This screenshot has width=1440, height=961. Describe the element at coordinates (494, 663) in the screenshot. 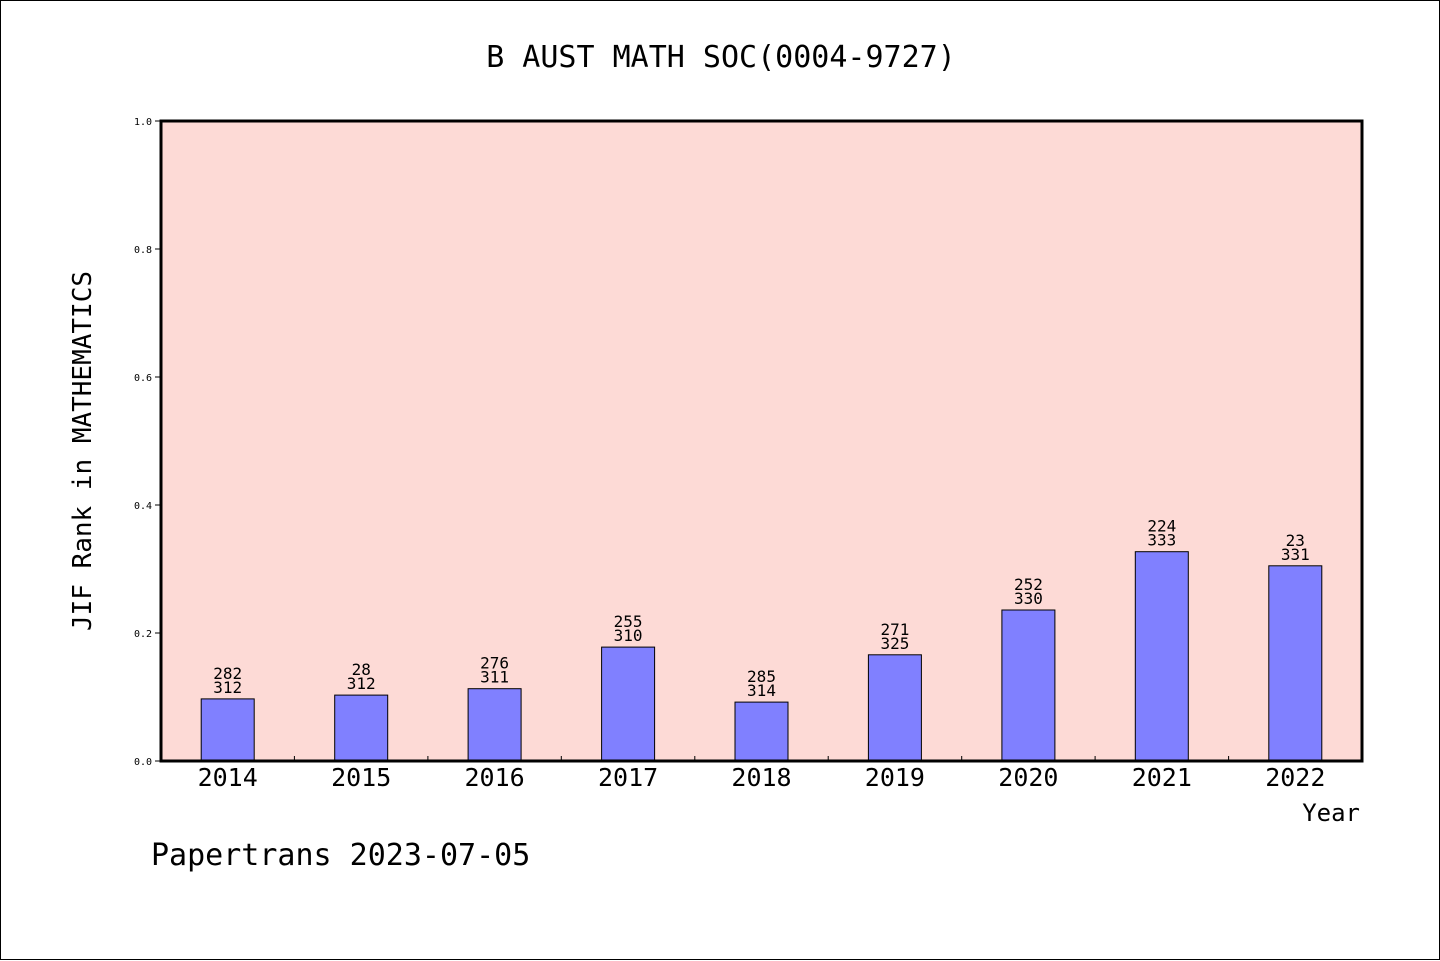

I see `bar-label-top-2016: 276` at that location.